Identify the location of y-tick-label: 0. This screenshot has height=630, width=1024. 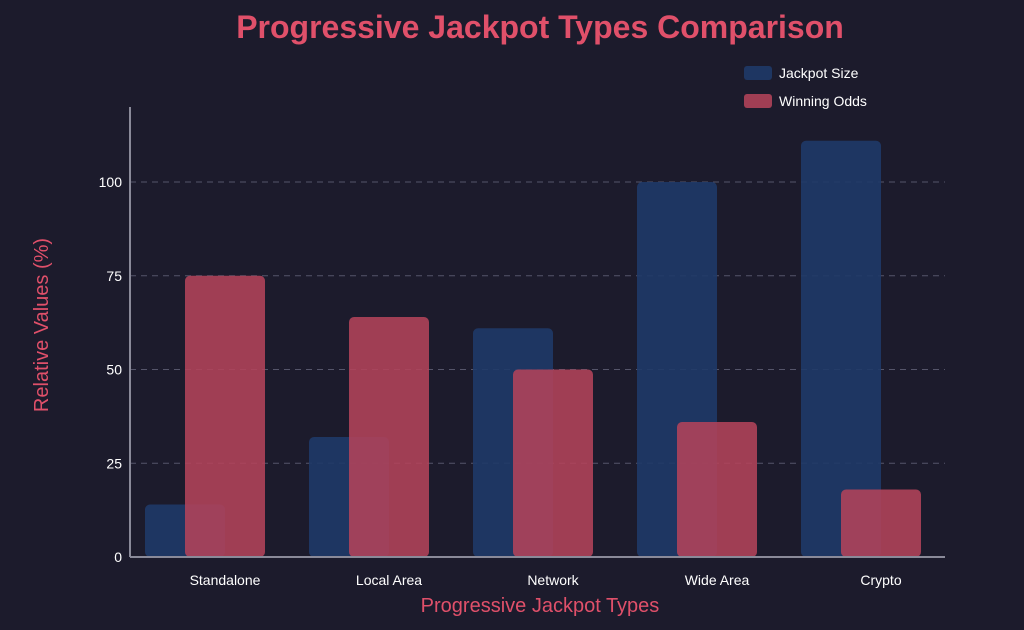
(118, 557).